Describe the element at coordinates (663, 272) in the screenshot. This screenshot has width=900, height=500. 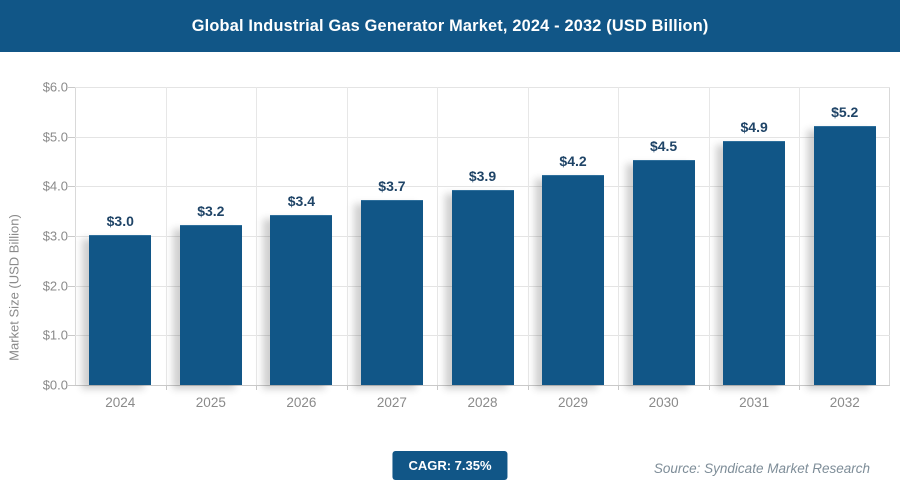
I see `bar-2030` at that location.